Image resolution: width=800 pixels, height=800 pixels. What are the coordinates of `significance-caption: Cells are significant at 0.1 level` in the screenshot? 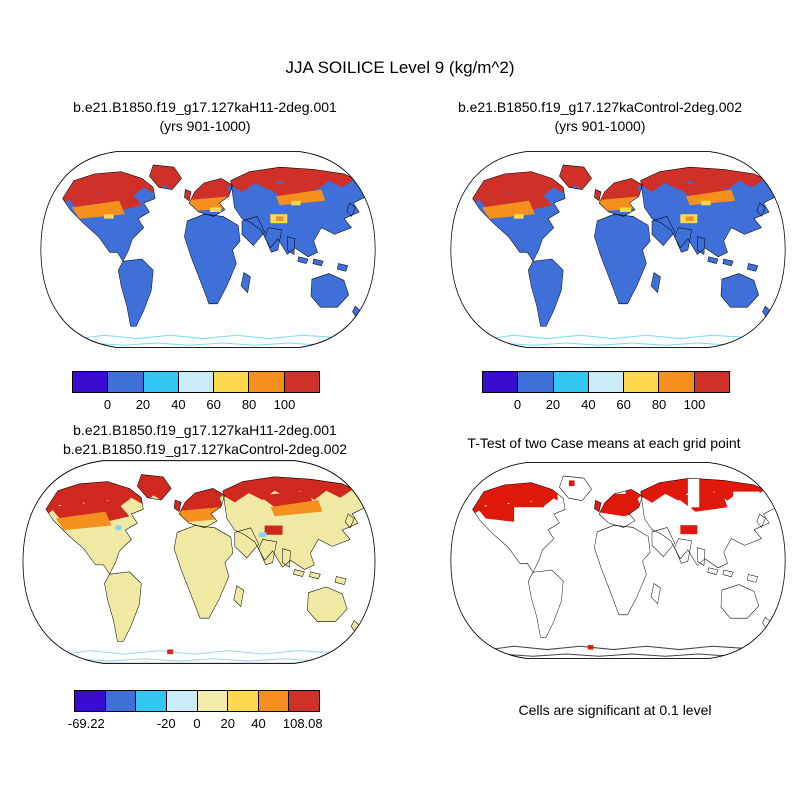 It's located at (615, 710).